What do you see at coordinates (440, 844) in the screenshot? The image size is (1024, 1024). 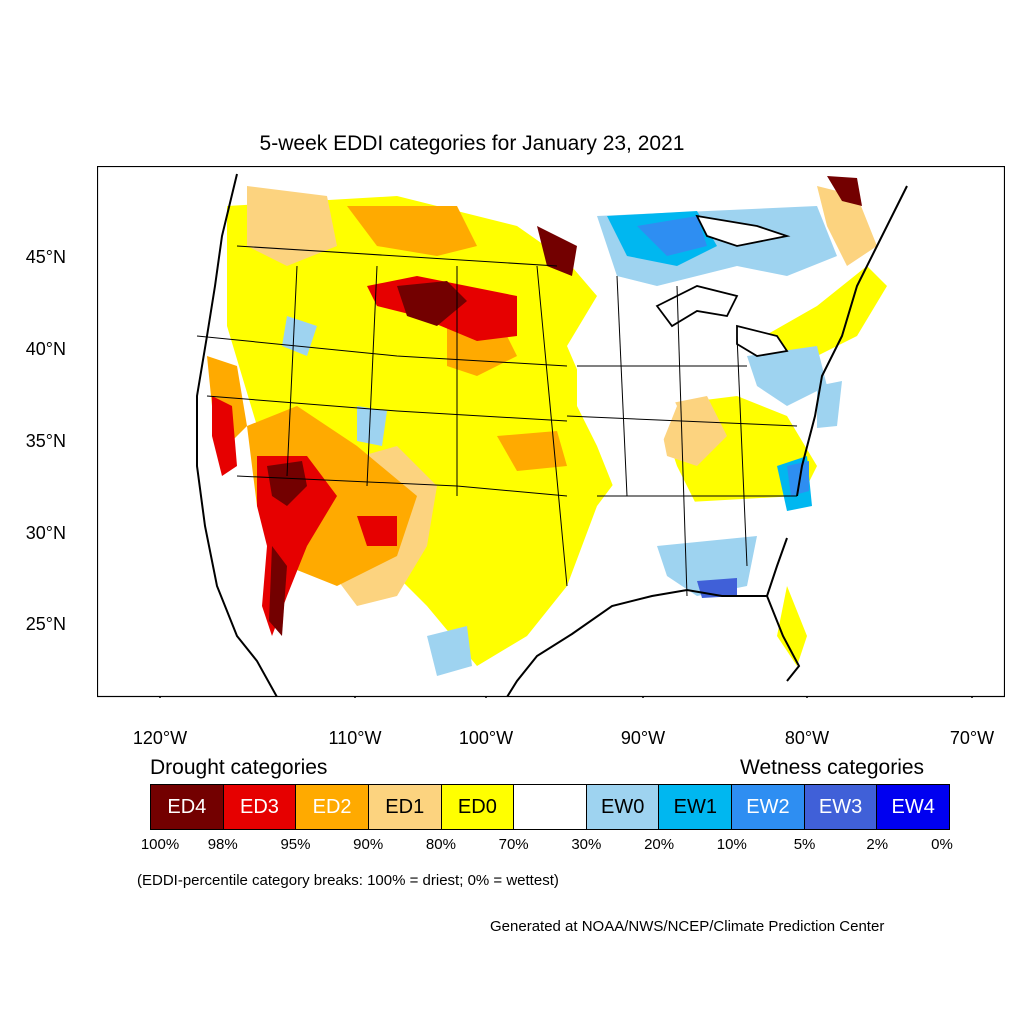 I see `percent-break-label: 80%` at bounding box center [440, 844].